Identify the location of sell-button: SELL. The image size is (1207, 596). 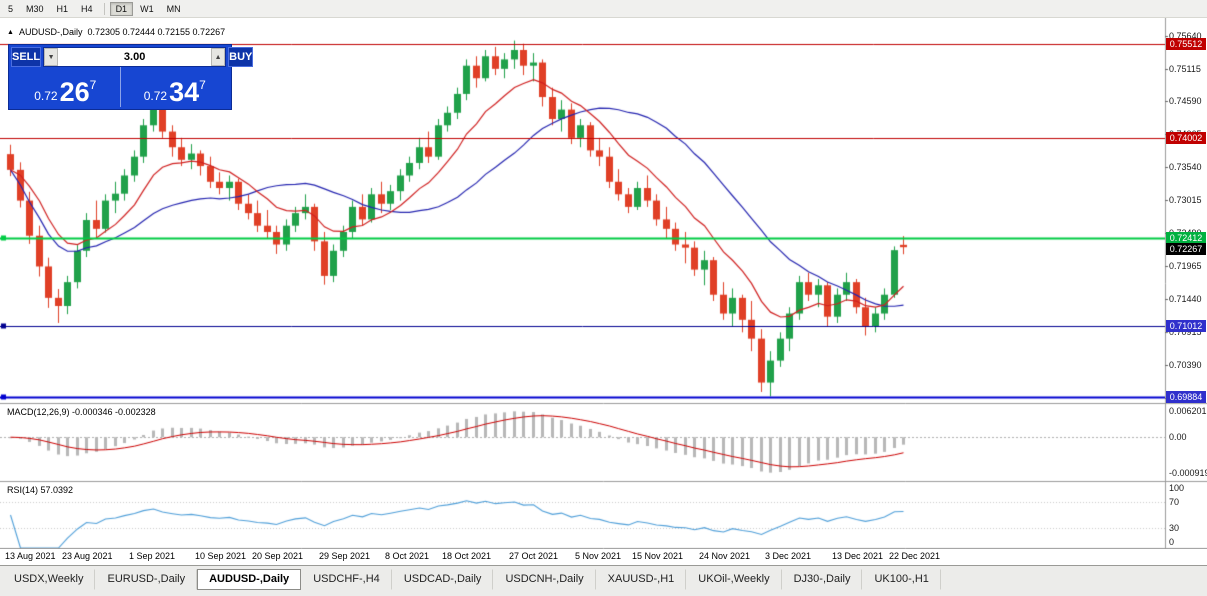
(26, 57).